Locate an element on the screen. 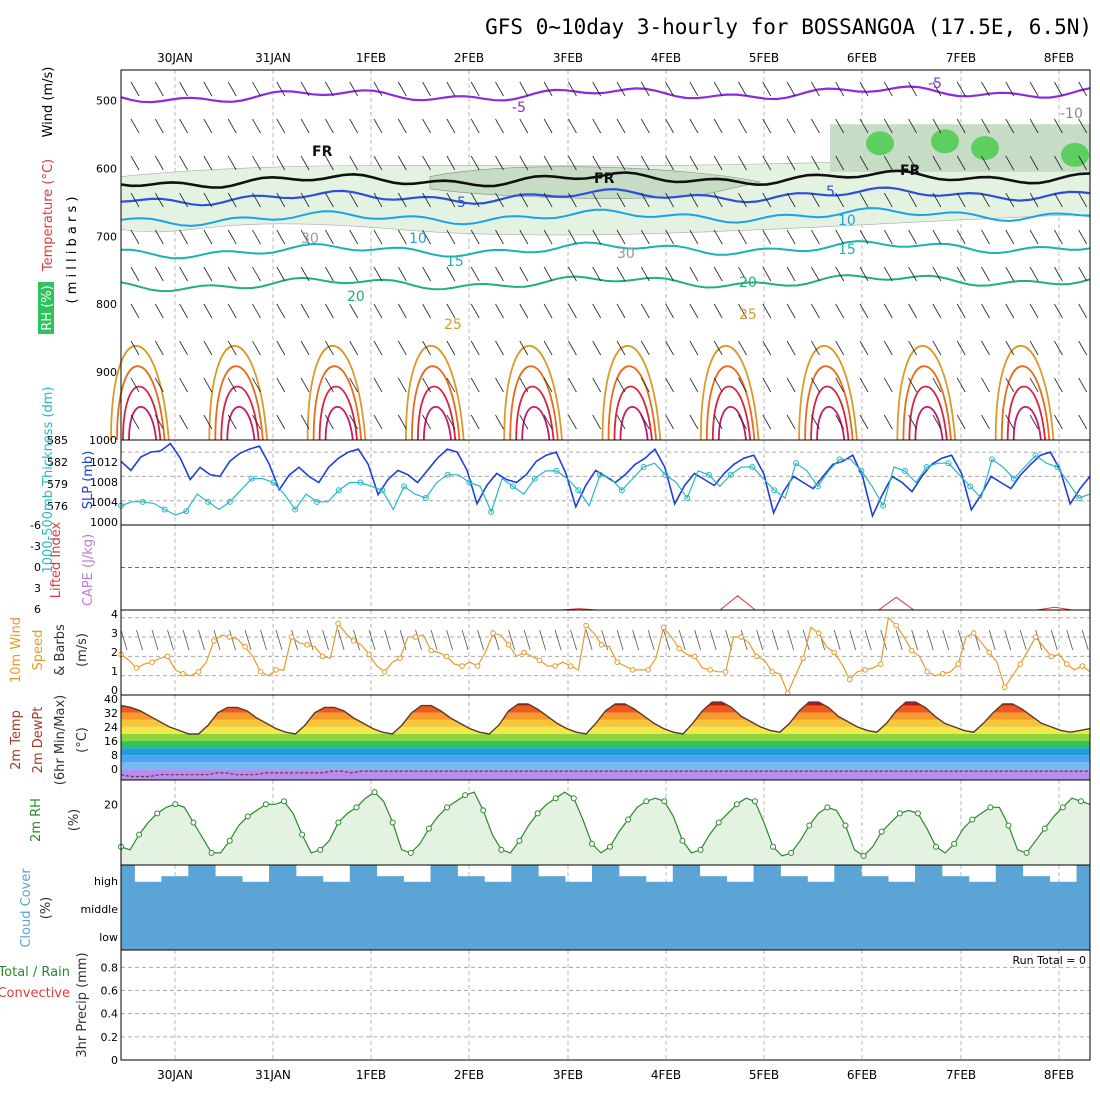  axis-label: Speed is located at coordinates (38, 650).